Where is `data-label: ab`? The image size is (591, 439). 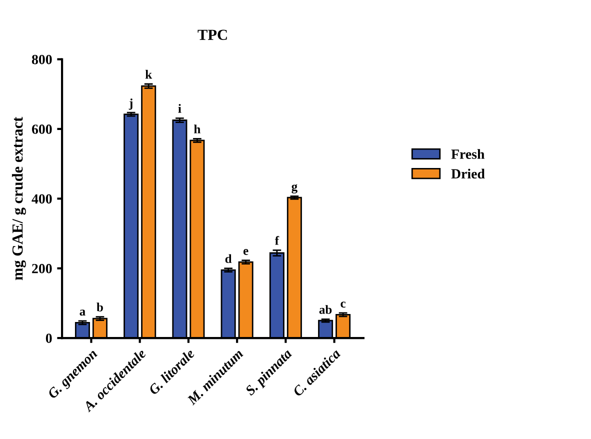 data-label: ab is located at coordinates (325, 309).